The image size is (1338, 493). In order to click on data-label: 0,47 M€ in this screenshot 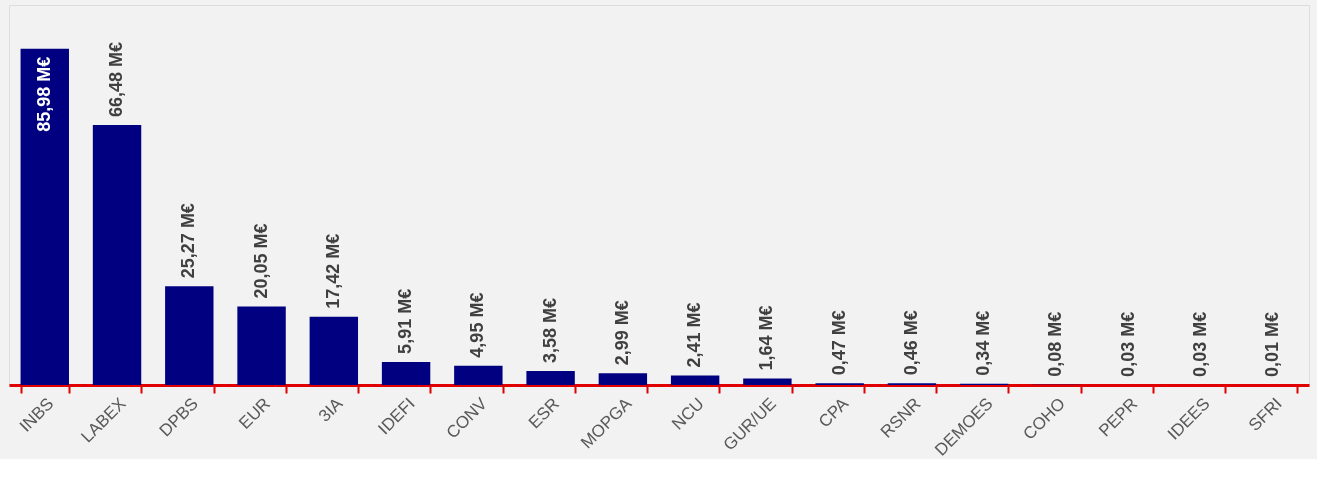, I will do `click(838, 343)`.